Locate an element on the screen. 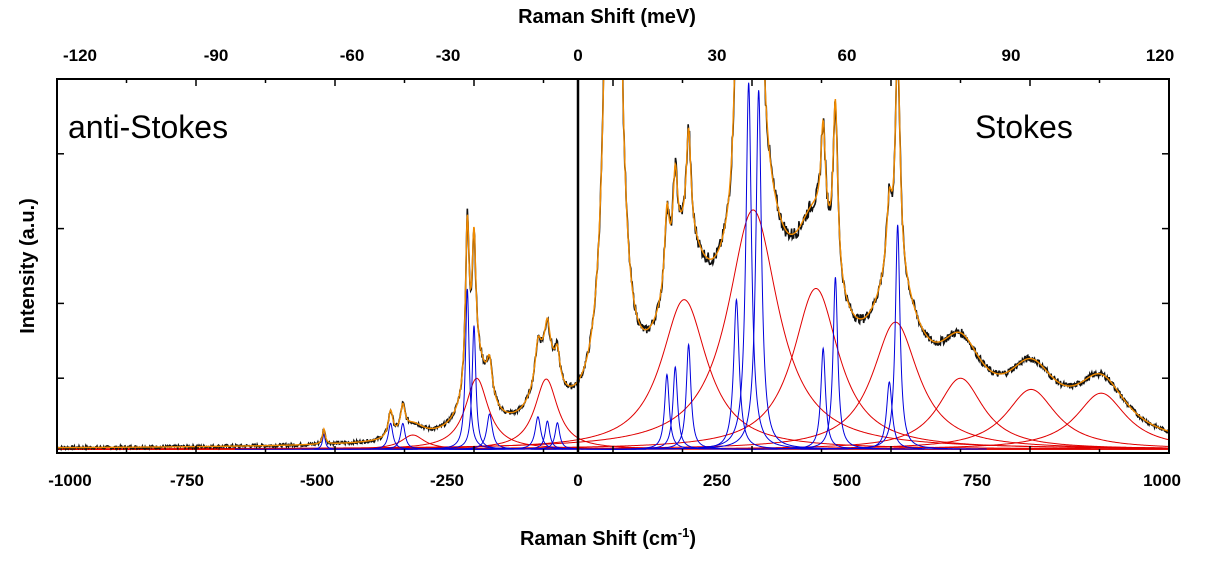  anti-stokes-label: anti-Stokes is located at coordinates (148, 127).